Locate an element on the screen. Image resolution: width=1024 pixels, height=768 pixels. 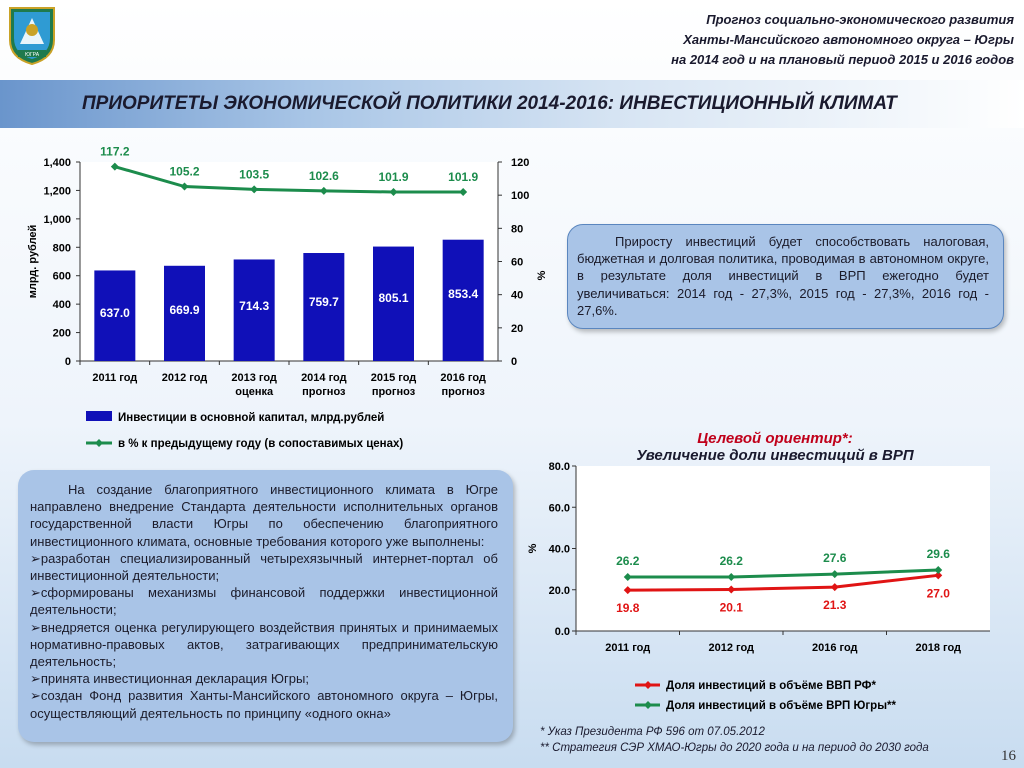
rf-share-value-label: 20.1 is located at coordinates (732, 608).